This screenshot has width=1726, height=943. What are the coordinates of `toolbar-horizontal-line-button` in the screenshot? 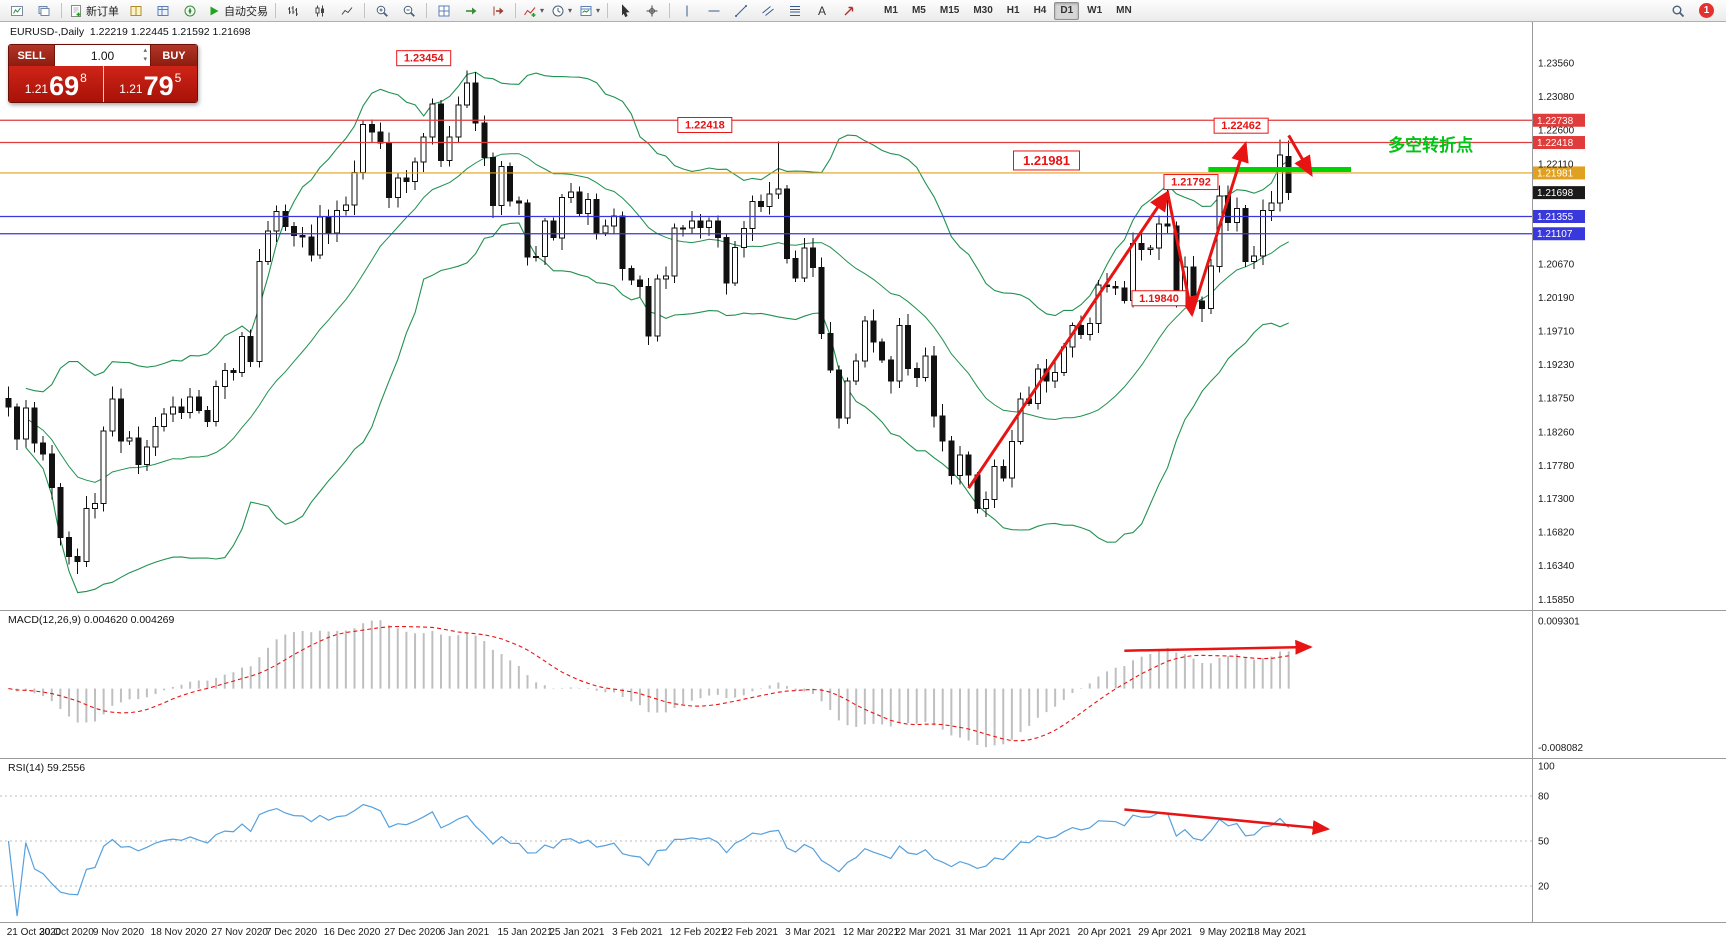 It's located at (714, 11).